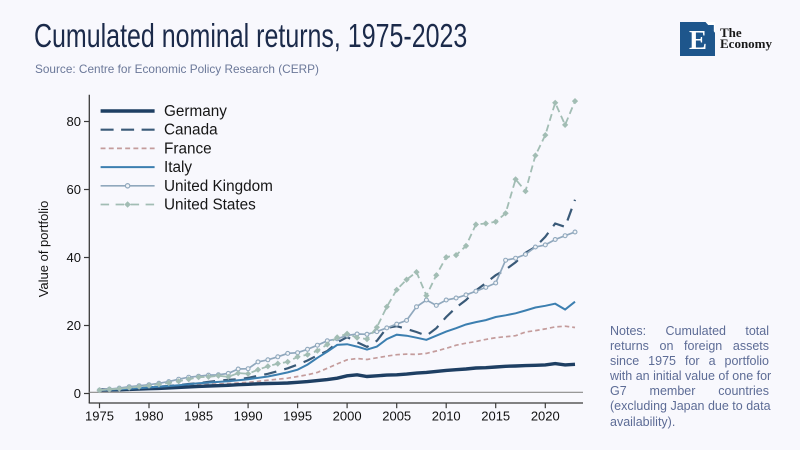 Image resolution: width=800 pixels, height=450 pixels. I want to click on svg-text: 80, so click(74, 121).